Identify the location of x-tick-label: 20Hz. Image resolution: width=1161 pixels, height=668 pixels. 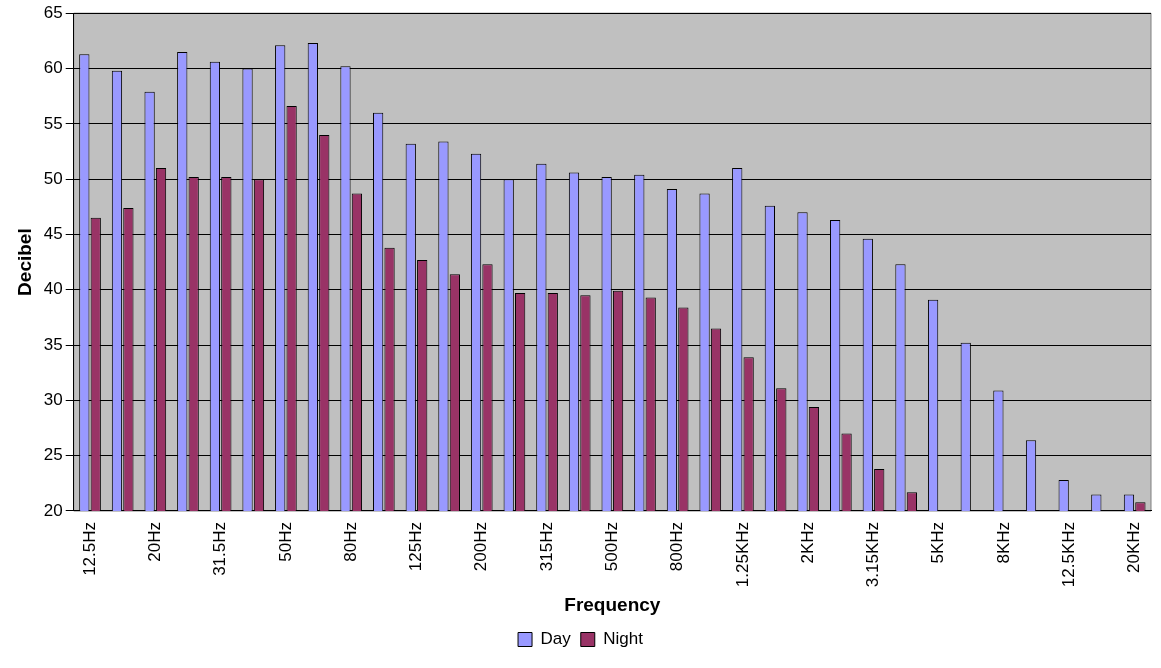
(155, 542).